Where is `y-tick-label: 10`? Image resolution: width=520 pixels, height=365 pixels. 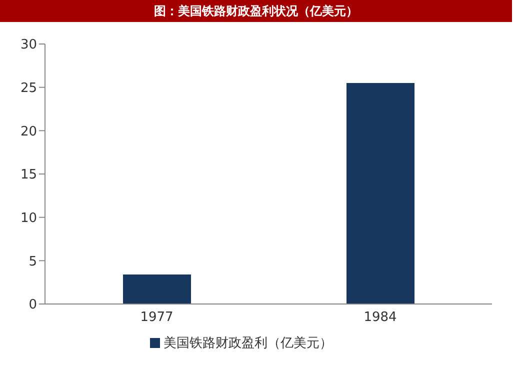
y-tick-label: 10 is located at coordinates (28, 218).